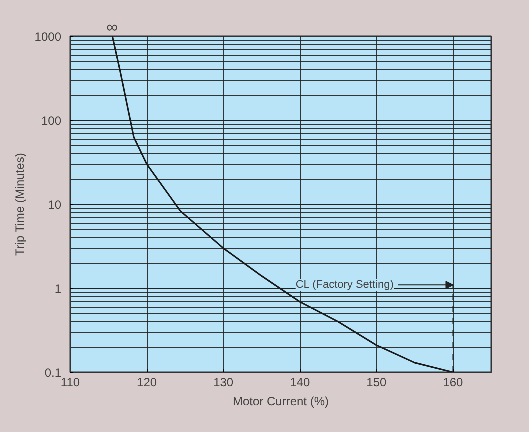 This screenshot has width=529, height=432. Describe the element at coordinates (58, 289) in the screenshot. I see `y-tick-label: 1` at that location.